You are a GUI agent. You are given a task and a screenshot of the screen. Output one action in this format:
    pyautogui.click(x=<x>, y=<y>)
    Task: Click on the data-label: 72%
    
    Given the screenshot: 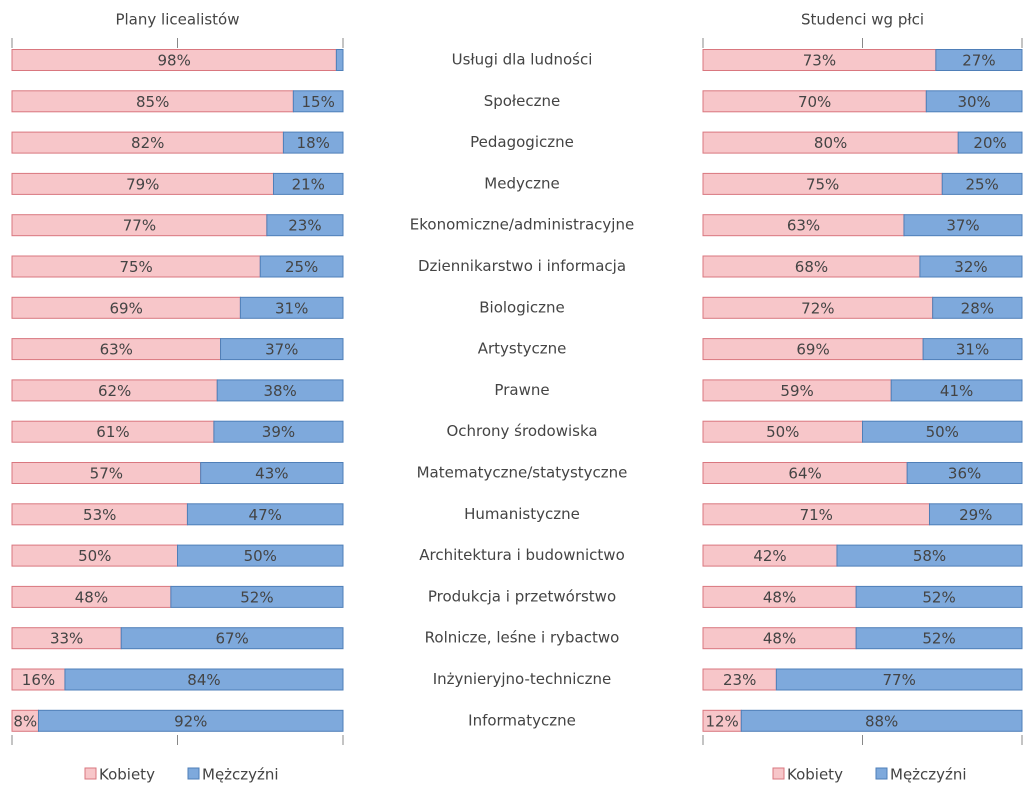 What is the action you would take?
    pyautogui.click(x=817, y=308)
    